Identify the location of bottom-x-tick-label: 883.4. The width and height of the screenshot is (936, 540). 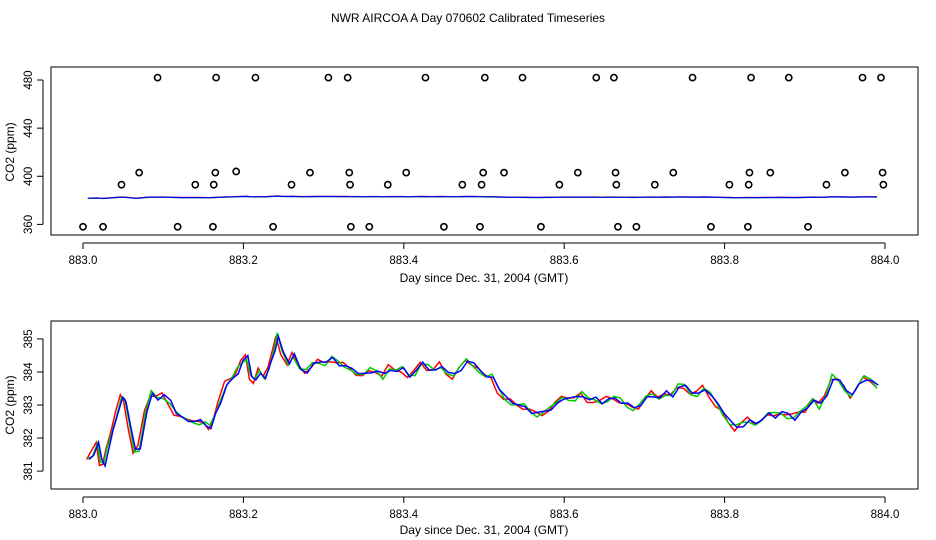
(403, 515).